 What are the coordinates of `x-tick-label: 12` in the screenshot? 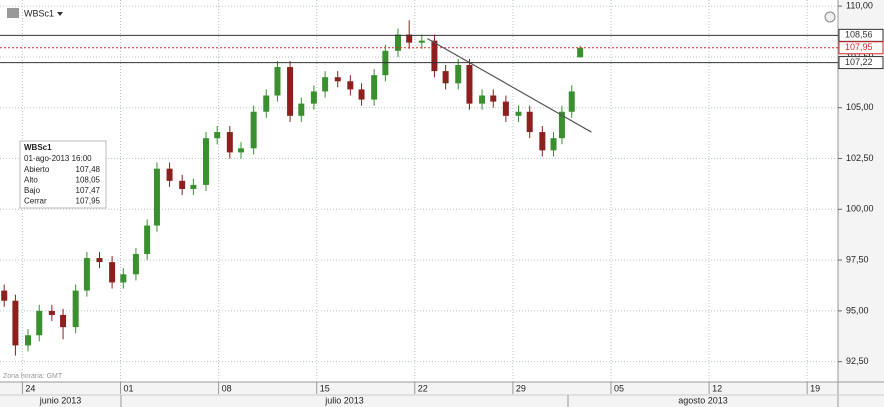 It's located at (717, 388).